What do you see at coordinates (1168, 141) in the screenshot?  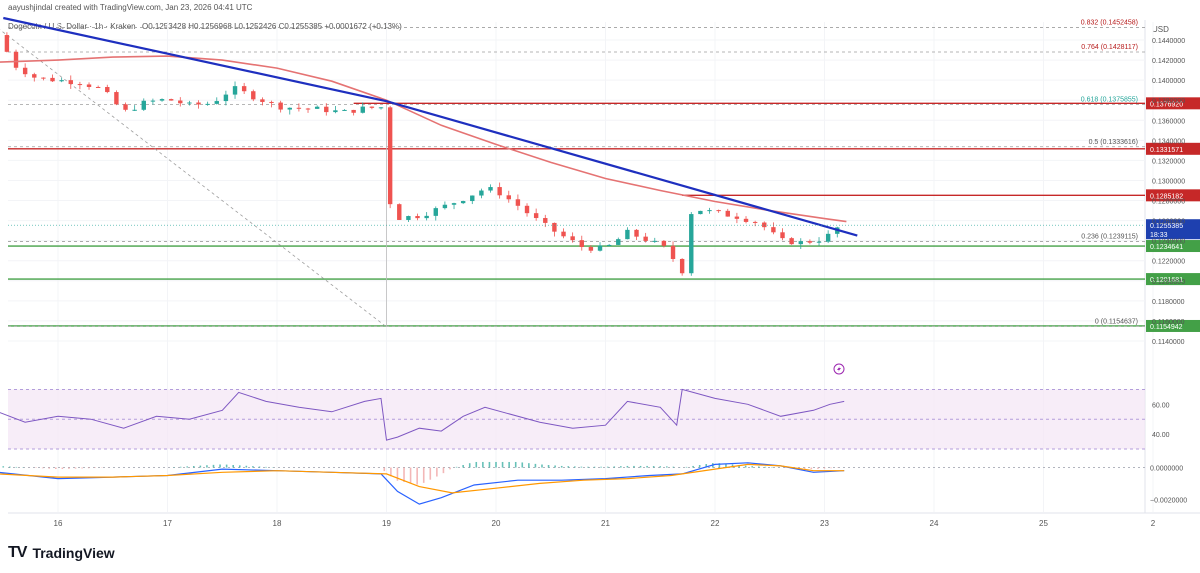 I see `price-tick-label: 0.1340000` at bounding box center [1168, 141].